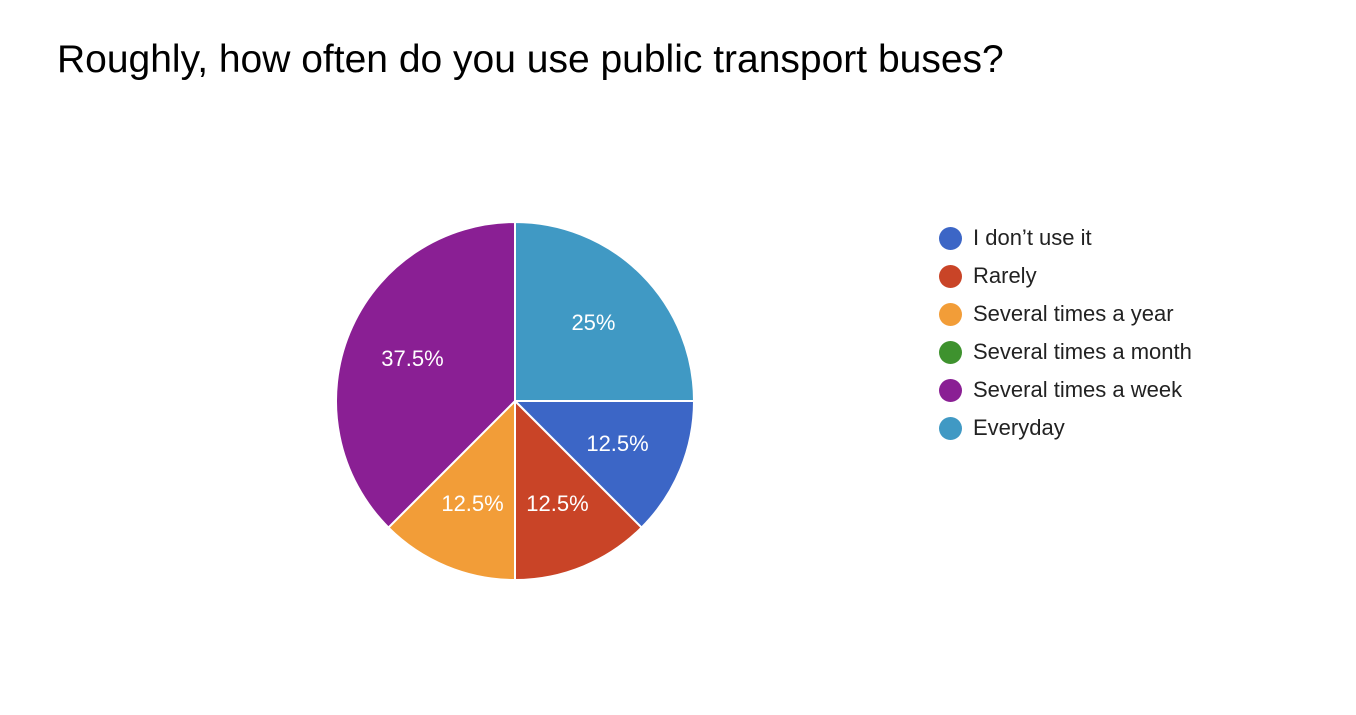  What do you see at coordinates (412, 358) in the screenshot?
I see `slice-label-4: 37.5%` at bounding box center [412, 358].